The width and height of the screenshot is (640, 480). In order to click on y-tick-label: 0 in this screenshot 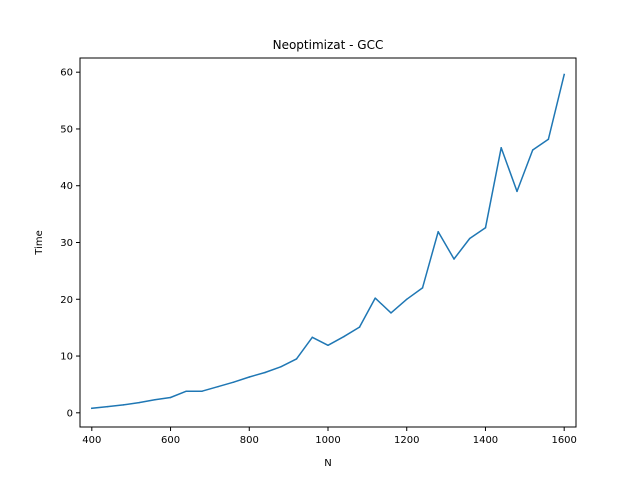, I will do `click(70, 413)`.